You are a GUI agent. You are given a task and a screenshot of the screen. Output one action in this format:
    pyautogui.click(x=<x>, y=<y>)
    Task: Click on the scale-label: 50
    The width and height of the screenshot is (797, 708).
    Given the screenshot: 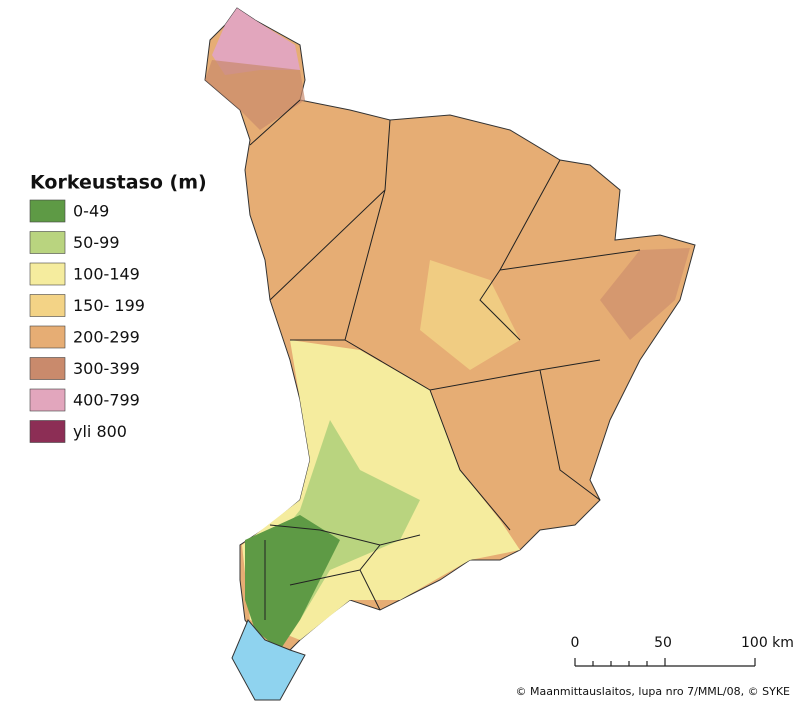 What is the action you would take?
    pyautogui.click(x=663, y=643)
    